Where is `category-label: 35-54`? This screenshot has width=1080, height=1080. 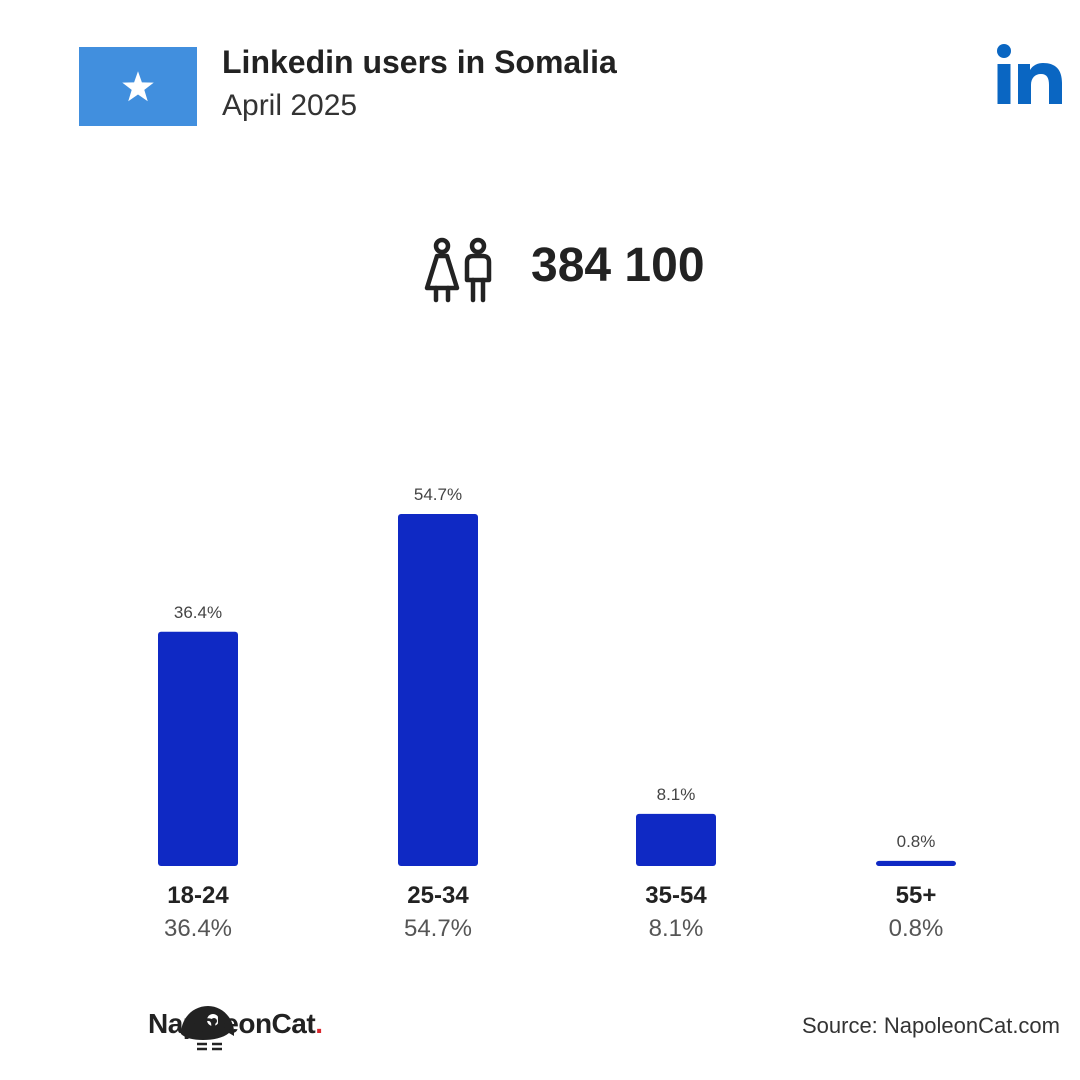 category-label: 35-54 is located at coordinates (676, 895).